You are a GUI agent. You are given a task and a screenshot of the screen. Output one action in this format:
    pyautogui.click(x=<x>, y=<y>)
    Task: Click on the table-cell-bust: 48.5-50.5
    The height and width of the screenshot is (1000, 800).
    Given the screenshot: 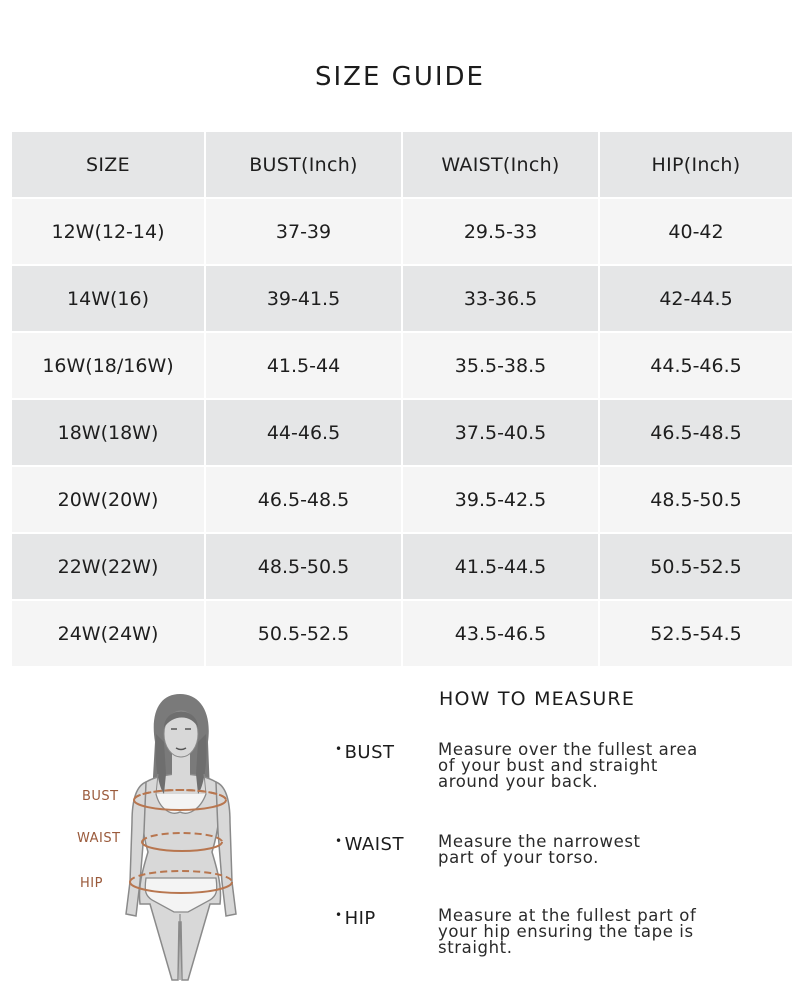 What is the action you would take?
    pyautogui.click(x=303, y=566)
    